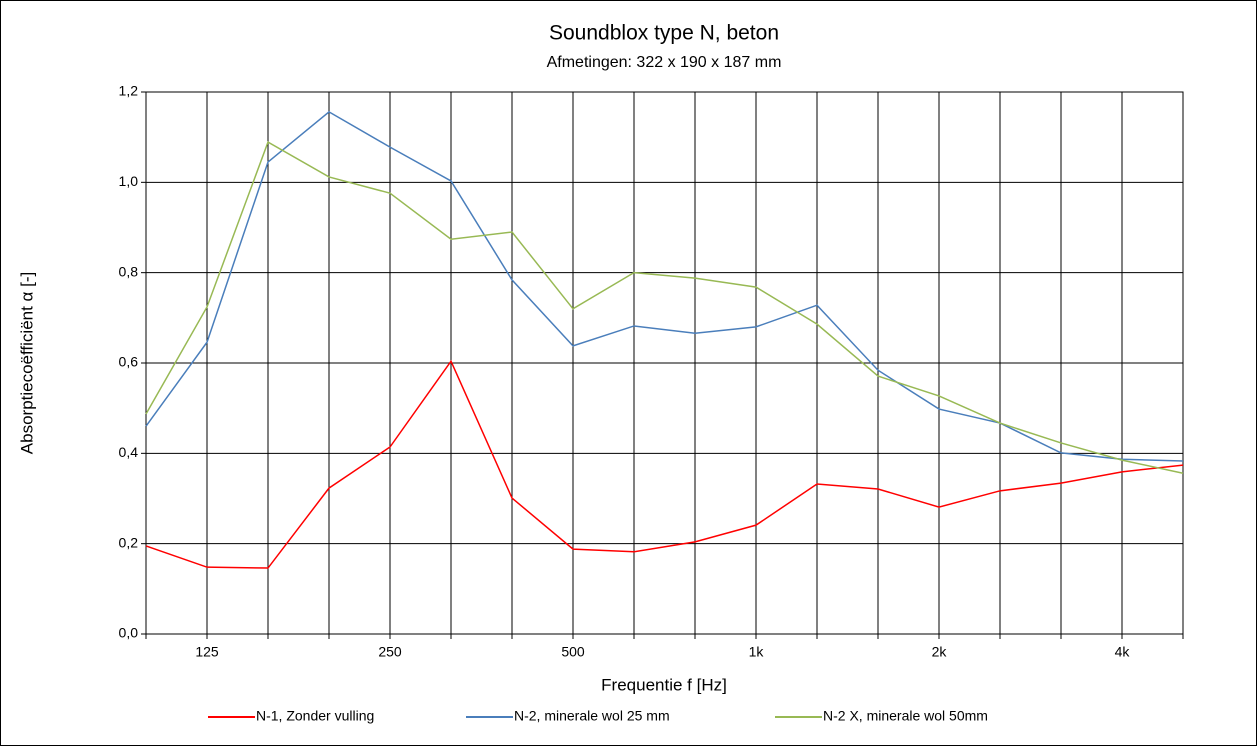 The image size is (1258, 747). I want to click on y-tick-label: 1,2, so click(129, 91).